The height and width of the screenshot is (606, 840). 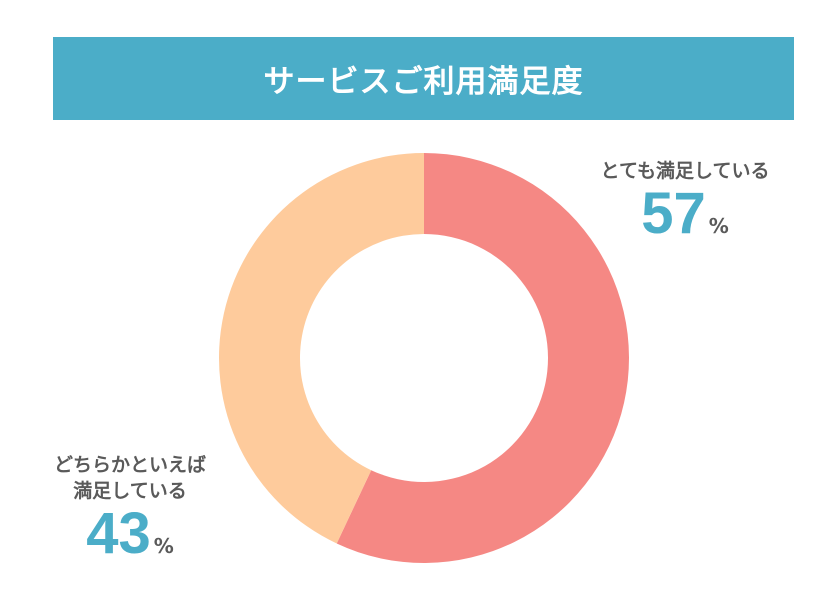 I want to click on slice-label-somewhat-satisfied: どちらかといえば 満足している 43%, so click(x=130, y=508).